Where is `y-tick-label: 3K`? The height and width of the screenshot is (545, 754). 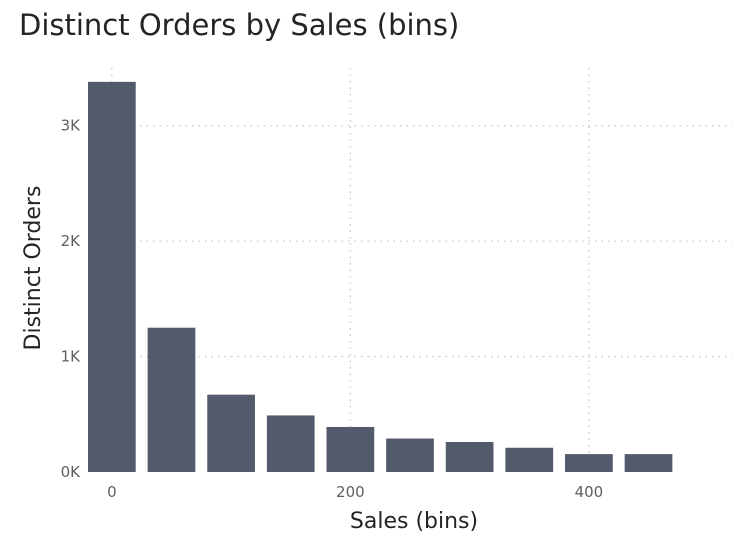
y-tick-label: 3K is located at coordinates (71, 126).